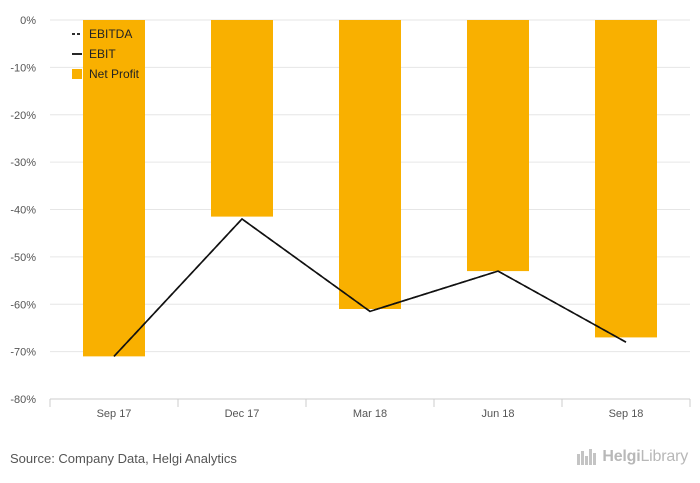 The width and height of the screenshot is (700, 483). I want to click on legend-label-net-profit: Net Profit, so click(114, 74).